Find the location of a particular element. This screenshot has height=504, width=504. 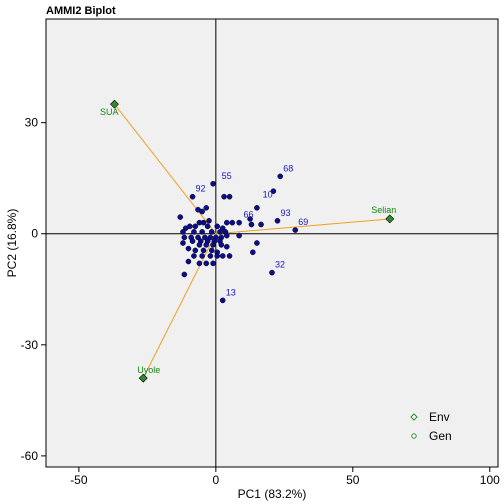

x-axis-ticks: -50 0 50 100 is located at coordinates (285, 477).